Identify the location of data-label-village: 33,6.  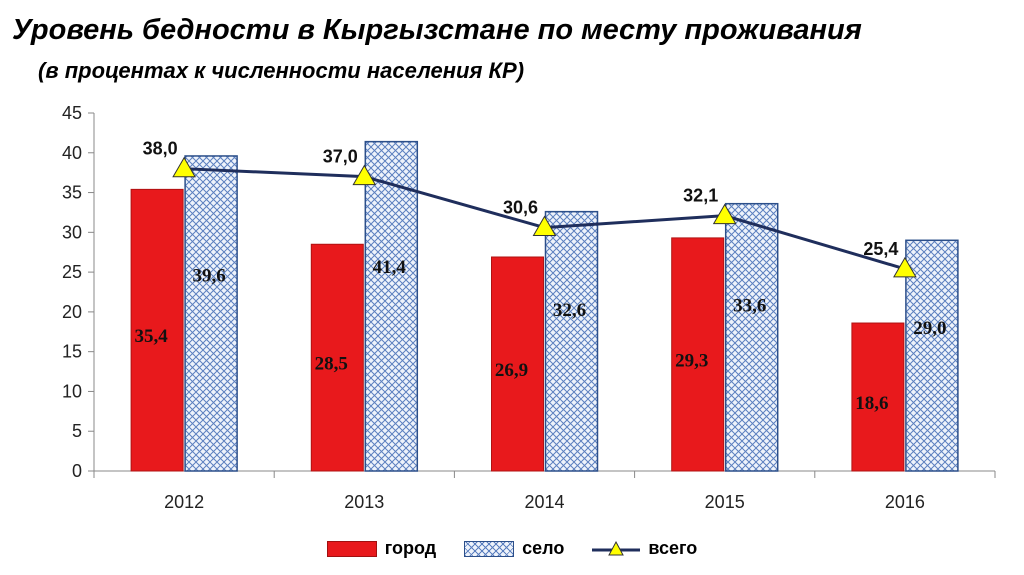
(749, 305).